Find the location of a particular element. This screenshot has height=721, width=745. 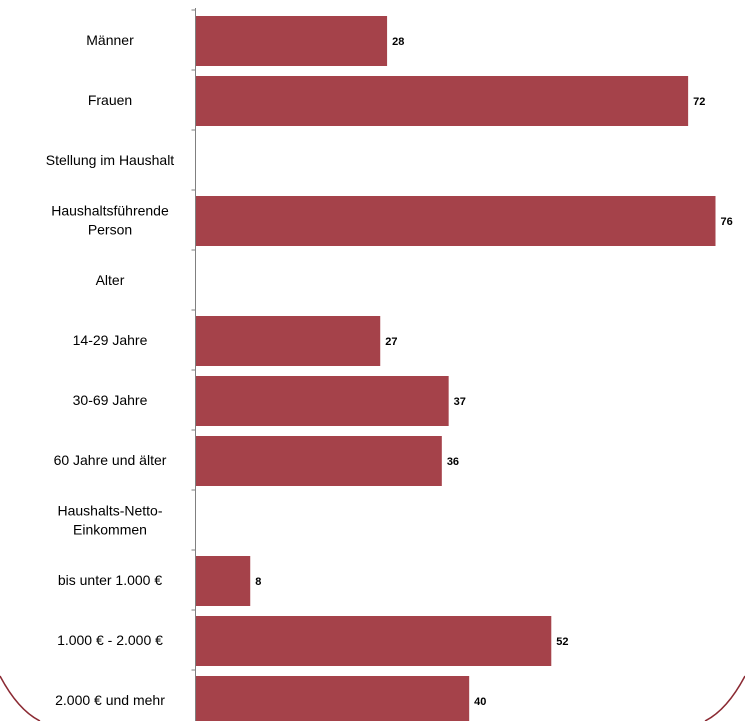

category-label: Frauen is located at coordinates (110, 100).